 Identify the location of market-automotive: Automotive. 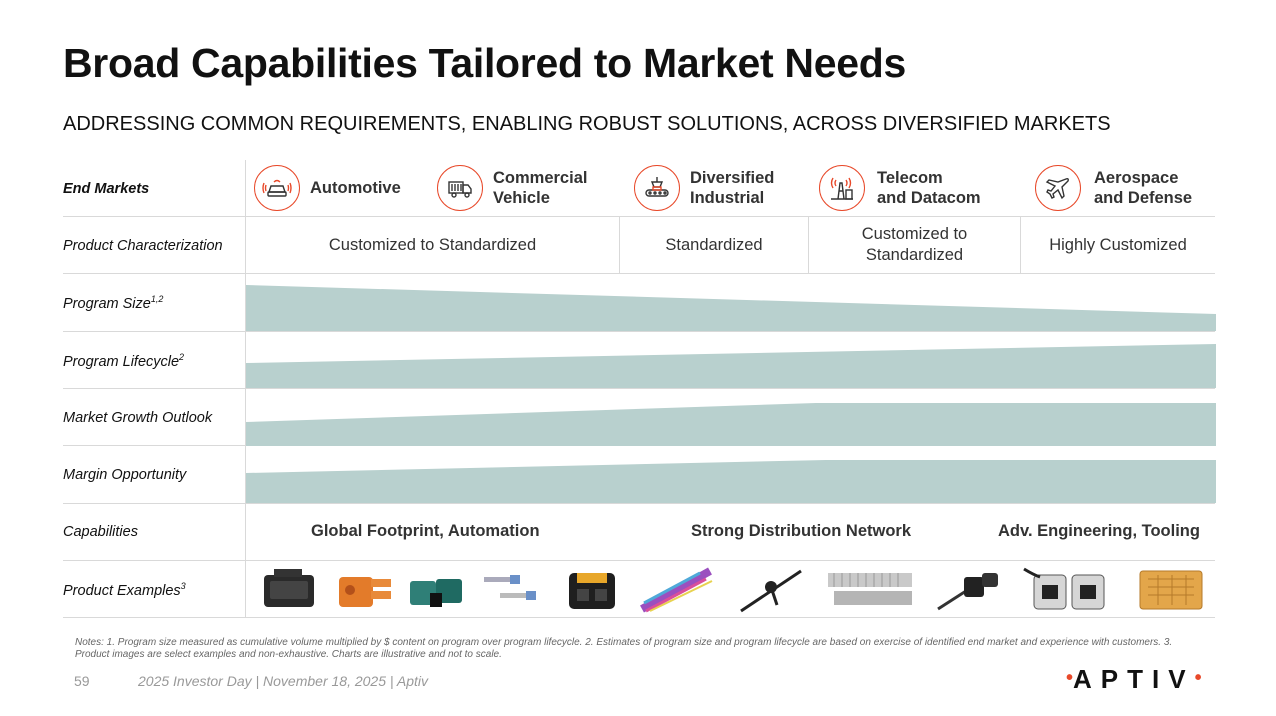
(327, 188).